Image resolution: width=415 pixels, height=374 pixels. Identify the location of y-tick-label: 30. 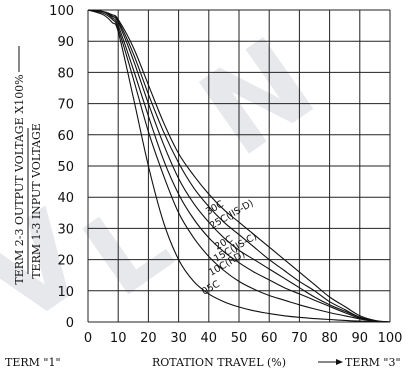
(65, 229).